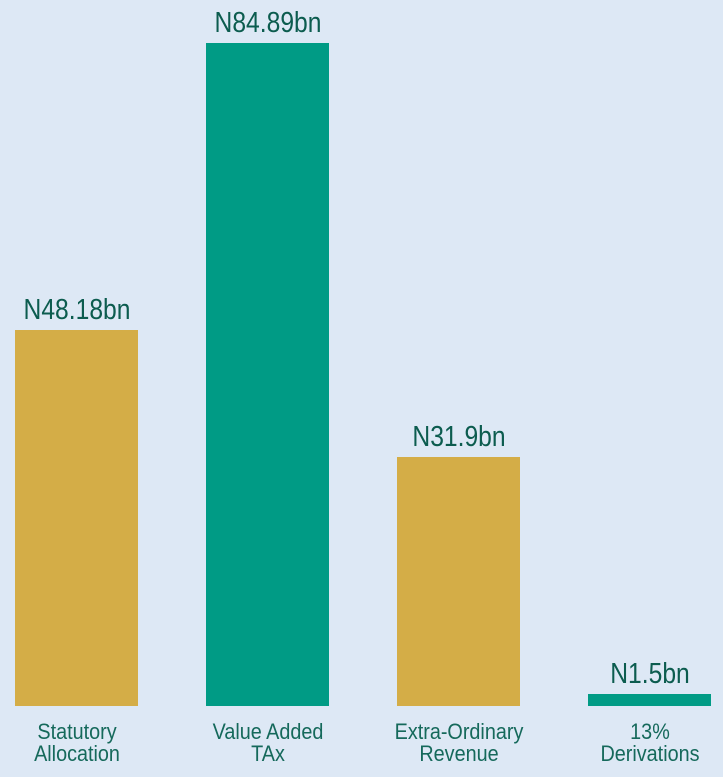 The height and width of the screenshot is (777, 723). Describe the element at coordinates (649, 674) in the screenshot. I see `value-label: N1.5bn` at that location.